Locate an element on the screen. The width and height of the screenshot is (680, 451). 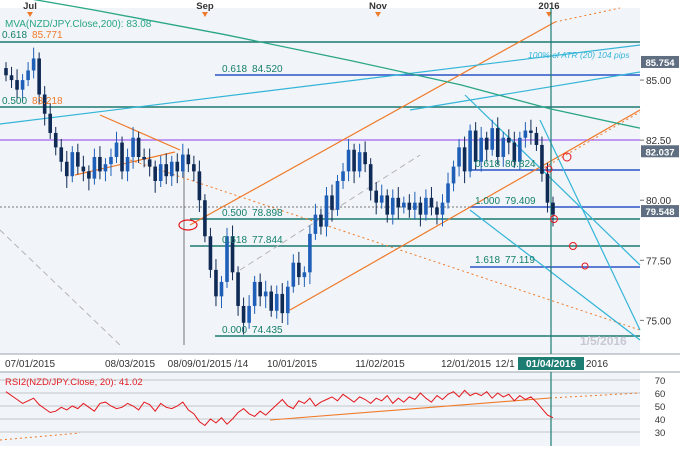
price-tick-label: 80.00 is located at coordinates (658, 201).